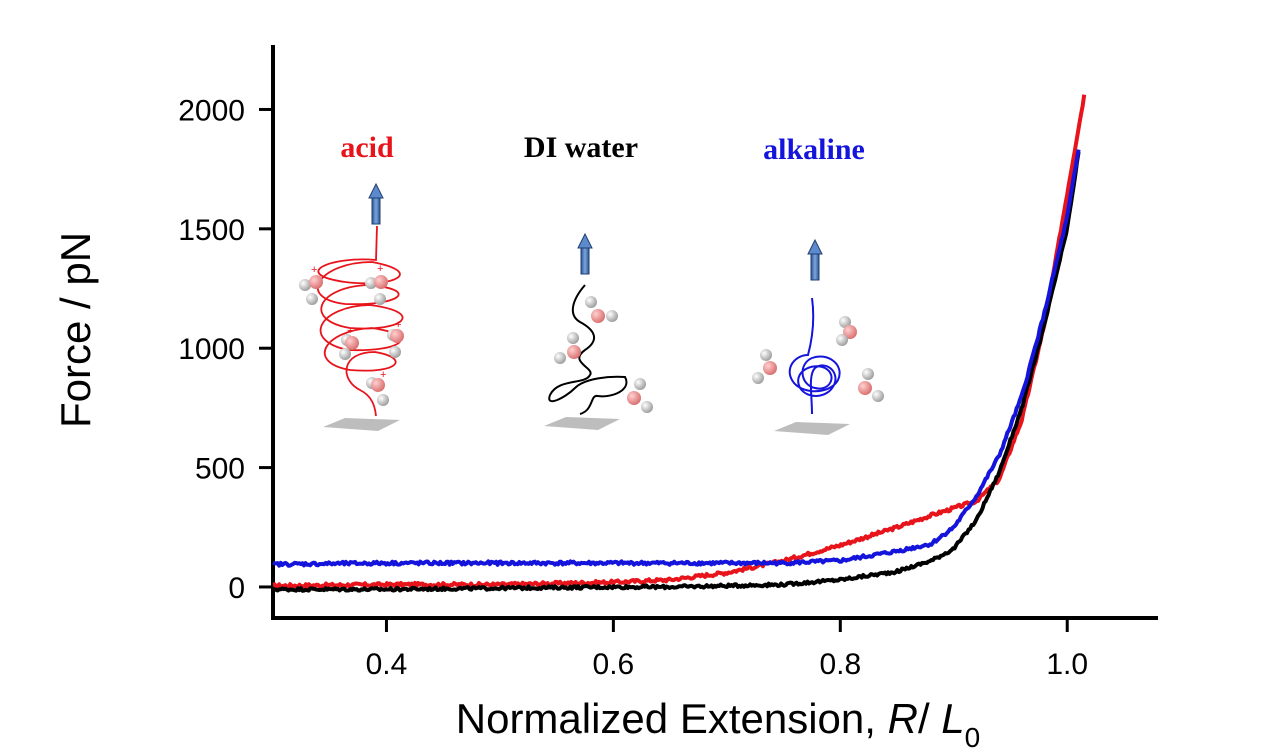 The image size is (1269, 755). I want to click on label-alkaline: alkaline, so click(814, 149).